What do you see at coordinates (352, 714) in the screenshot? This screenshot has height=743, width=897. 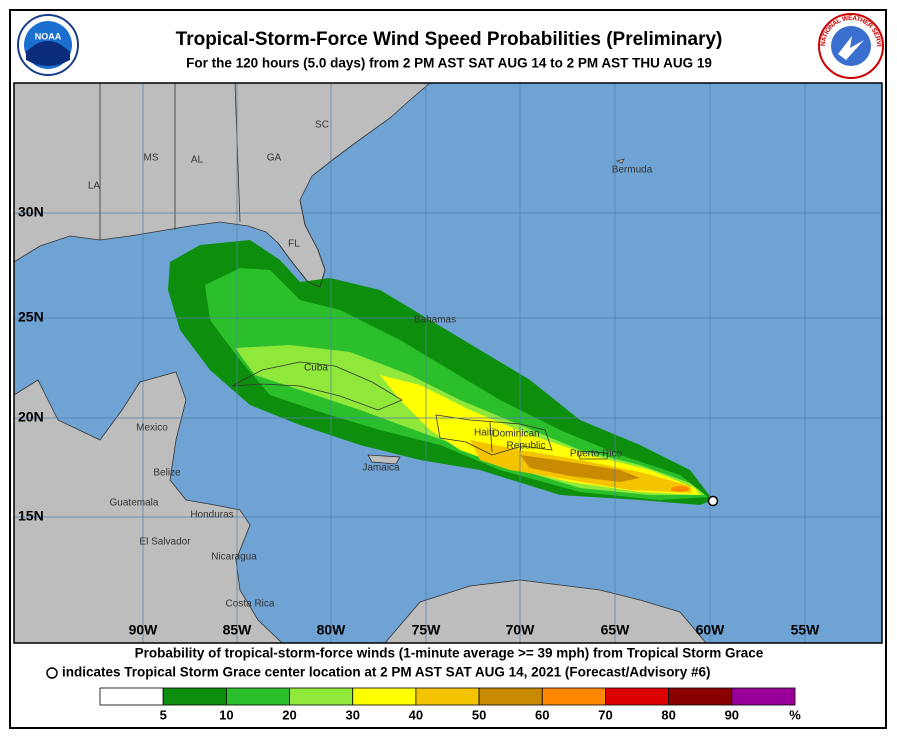 I see `legend-tick-label: 30` at bounding box center [352, 714].